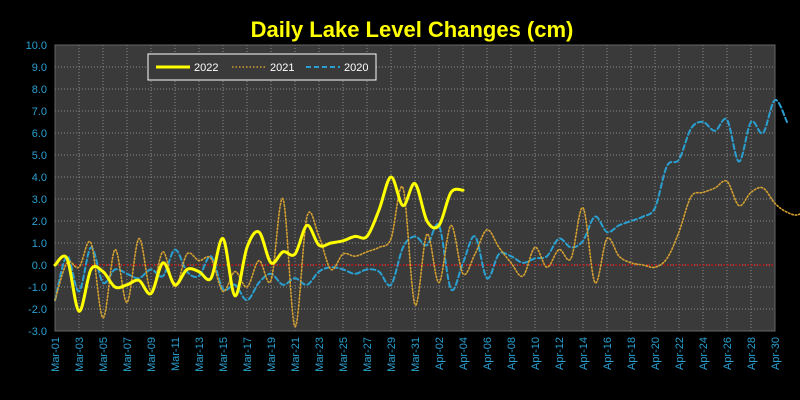 The image size is (800, 400). What do you see at coordinates (39, 266) in the screenshot?
I see `y-tick-label: 0.0` at bounding box center [39, 266].